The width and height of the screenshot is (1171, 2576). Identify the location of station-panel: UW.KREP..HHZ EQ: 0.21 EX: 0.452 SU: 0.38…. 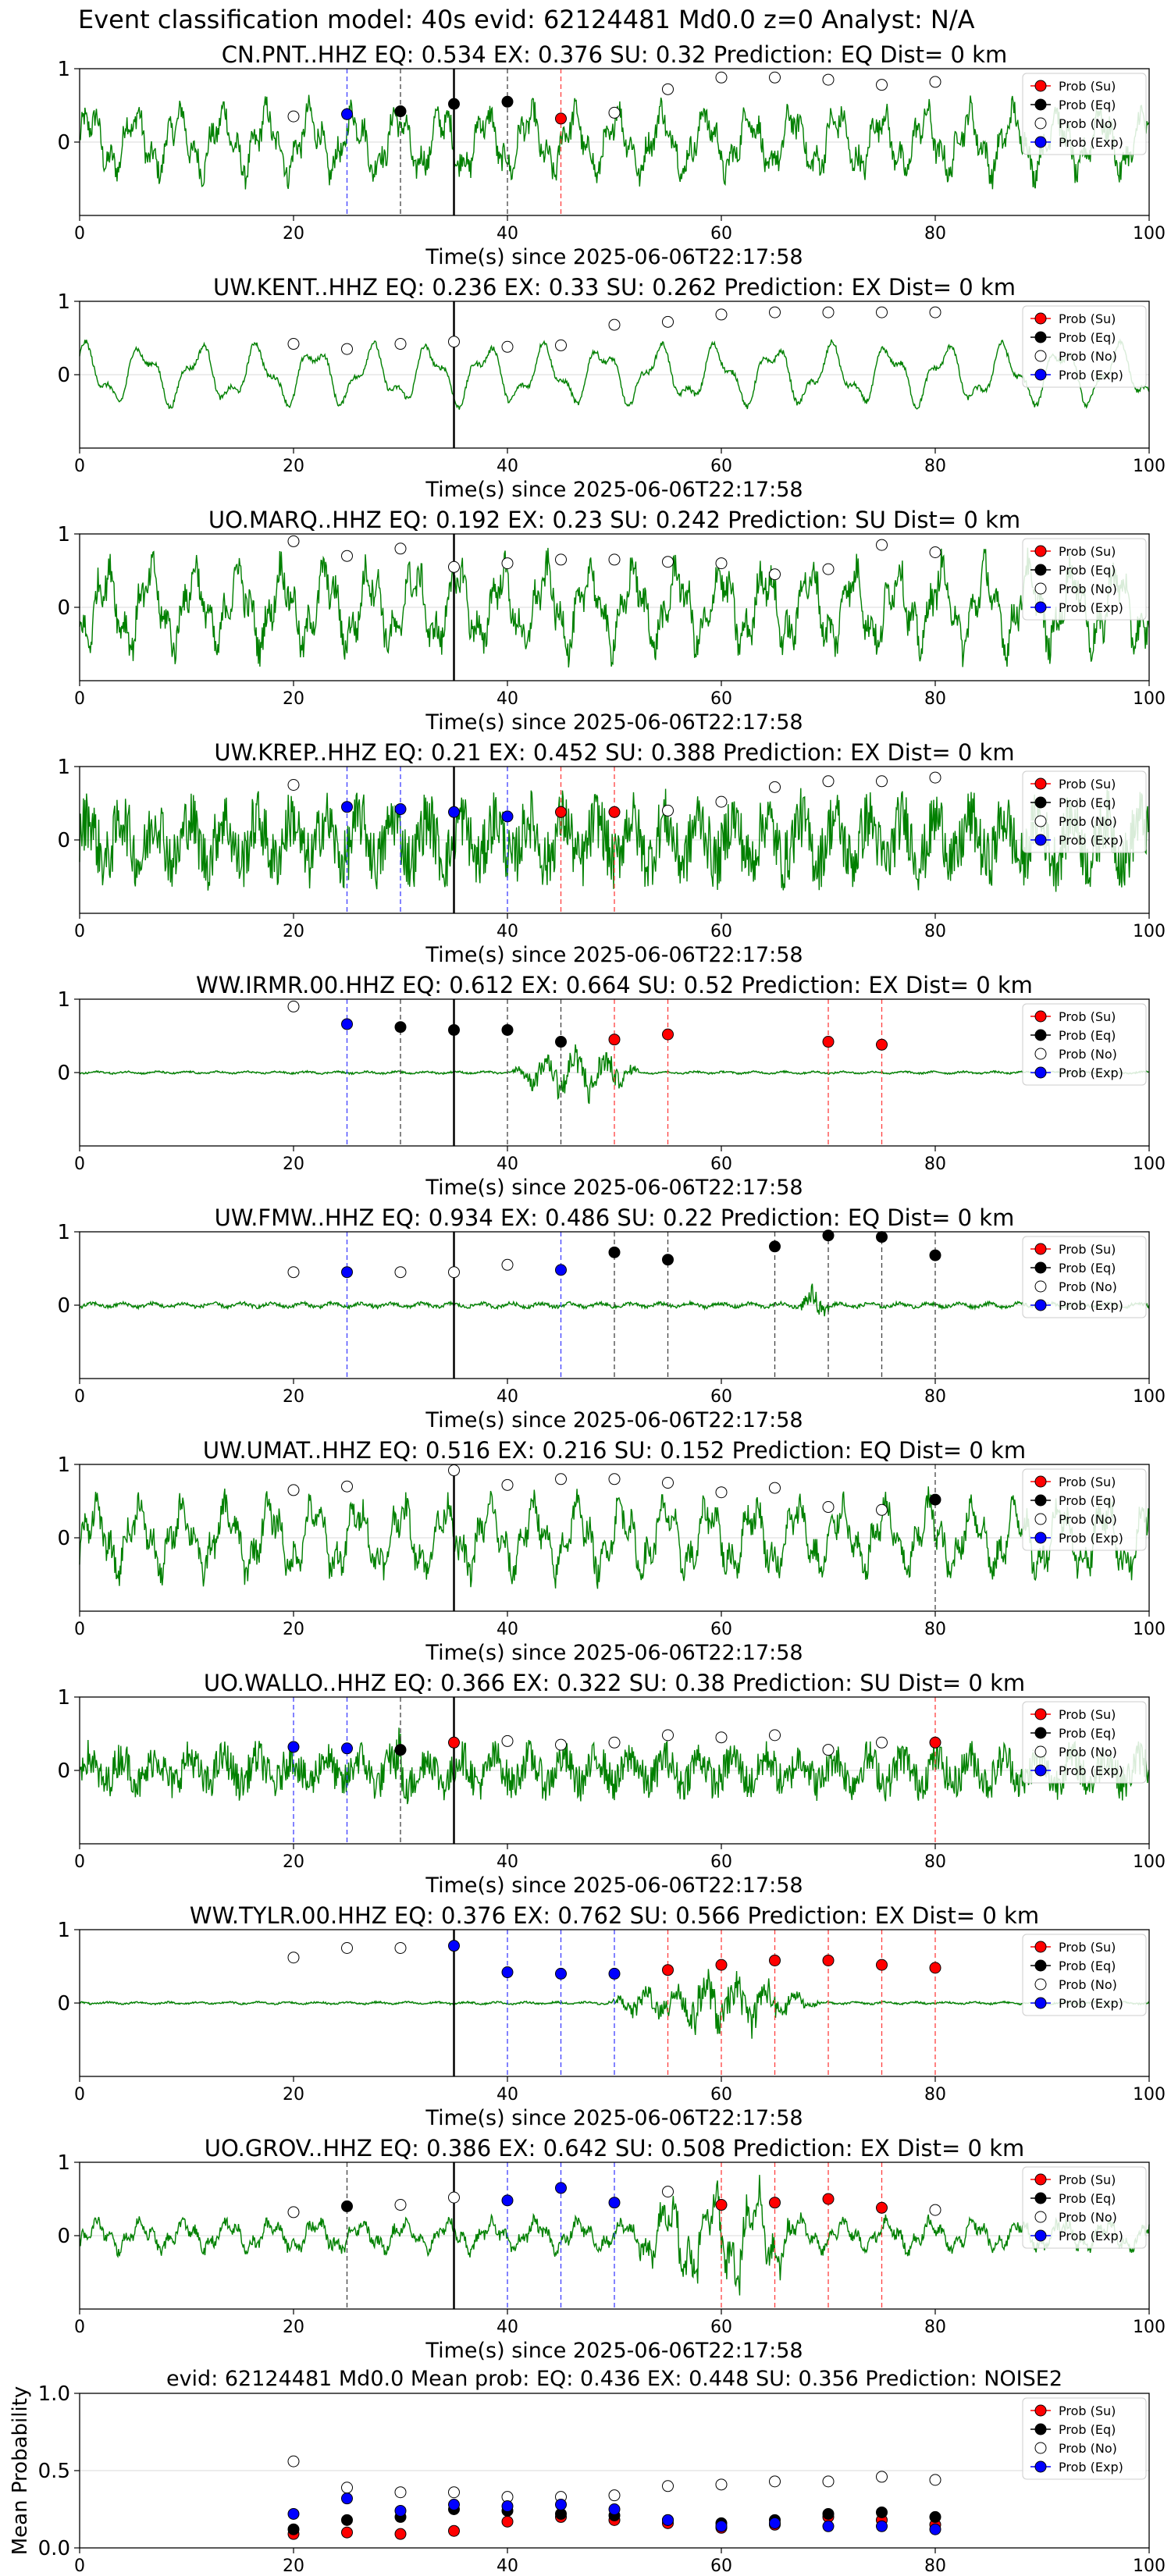
(611, 853).